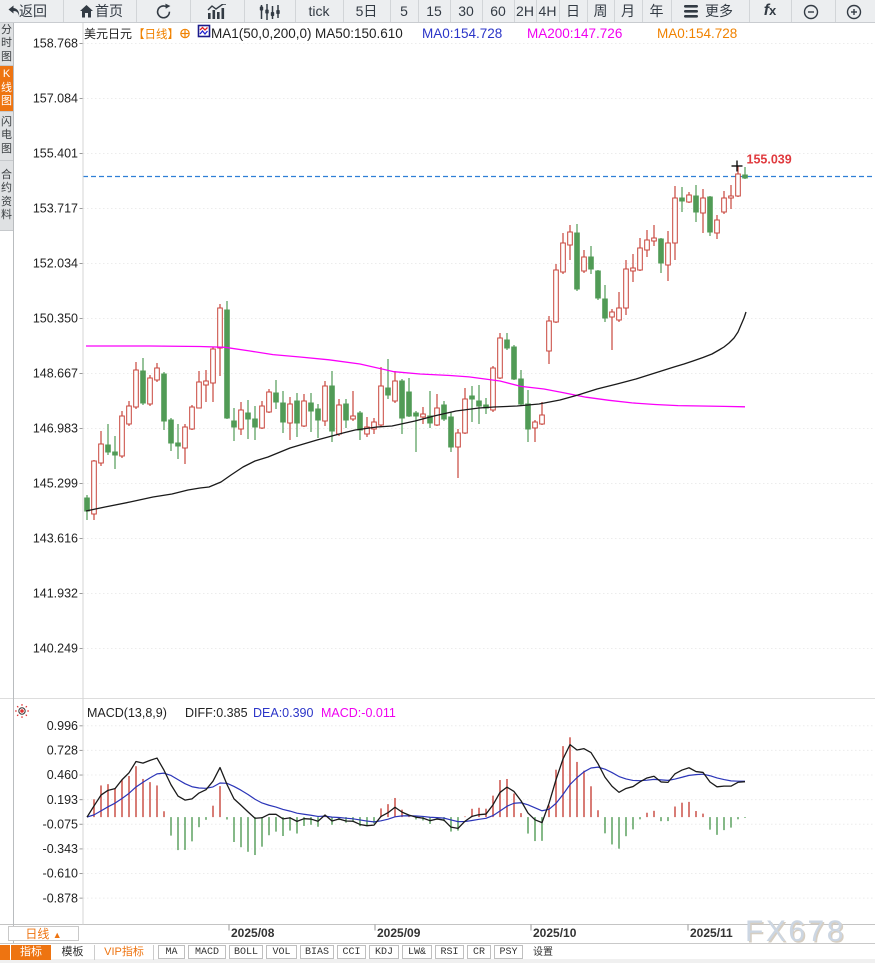 This screenshot has width=875, height=963. What do you see at coordinates (55, 319) in the screenshot?
I see `svg-text: 150.350` at bounding box center [55, 319].